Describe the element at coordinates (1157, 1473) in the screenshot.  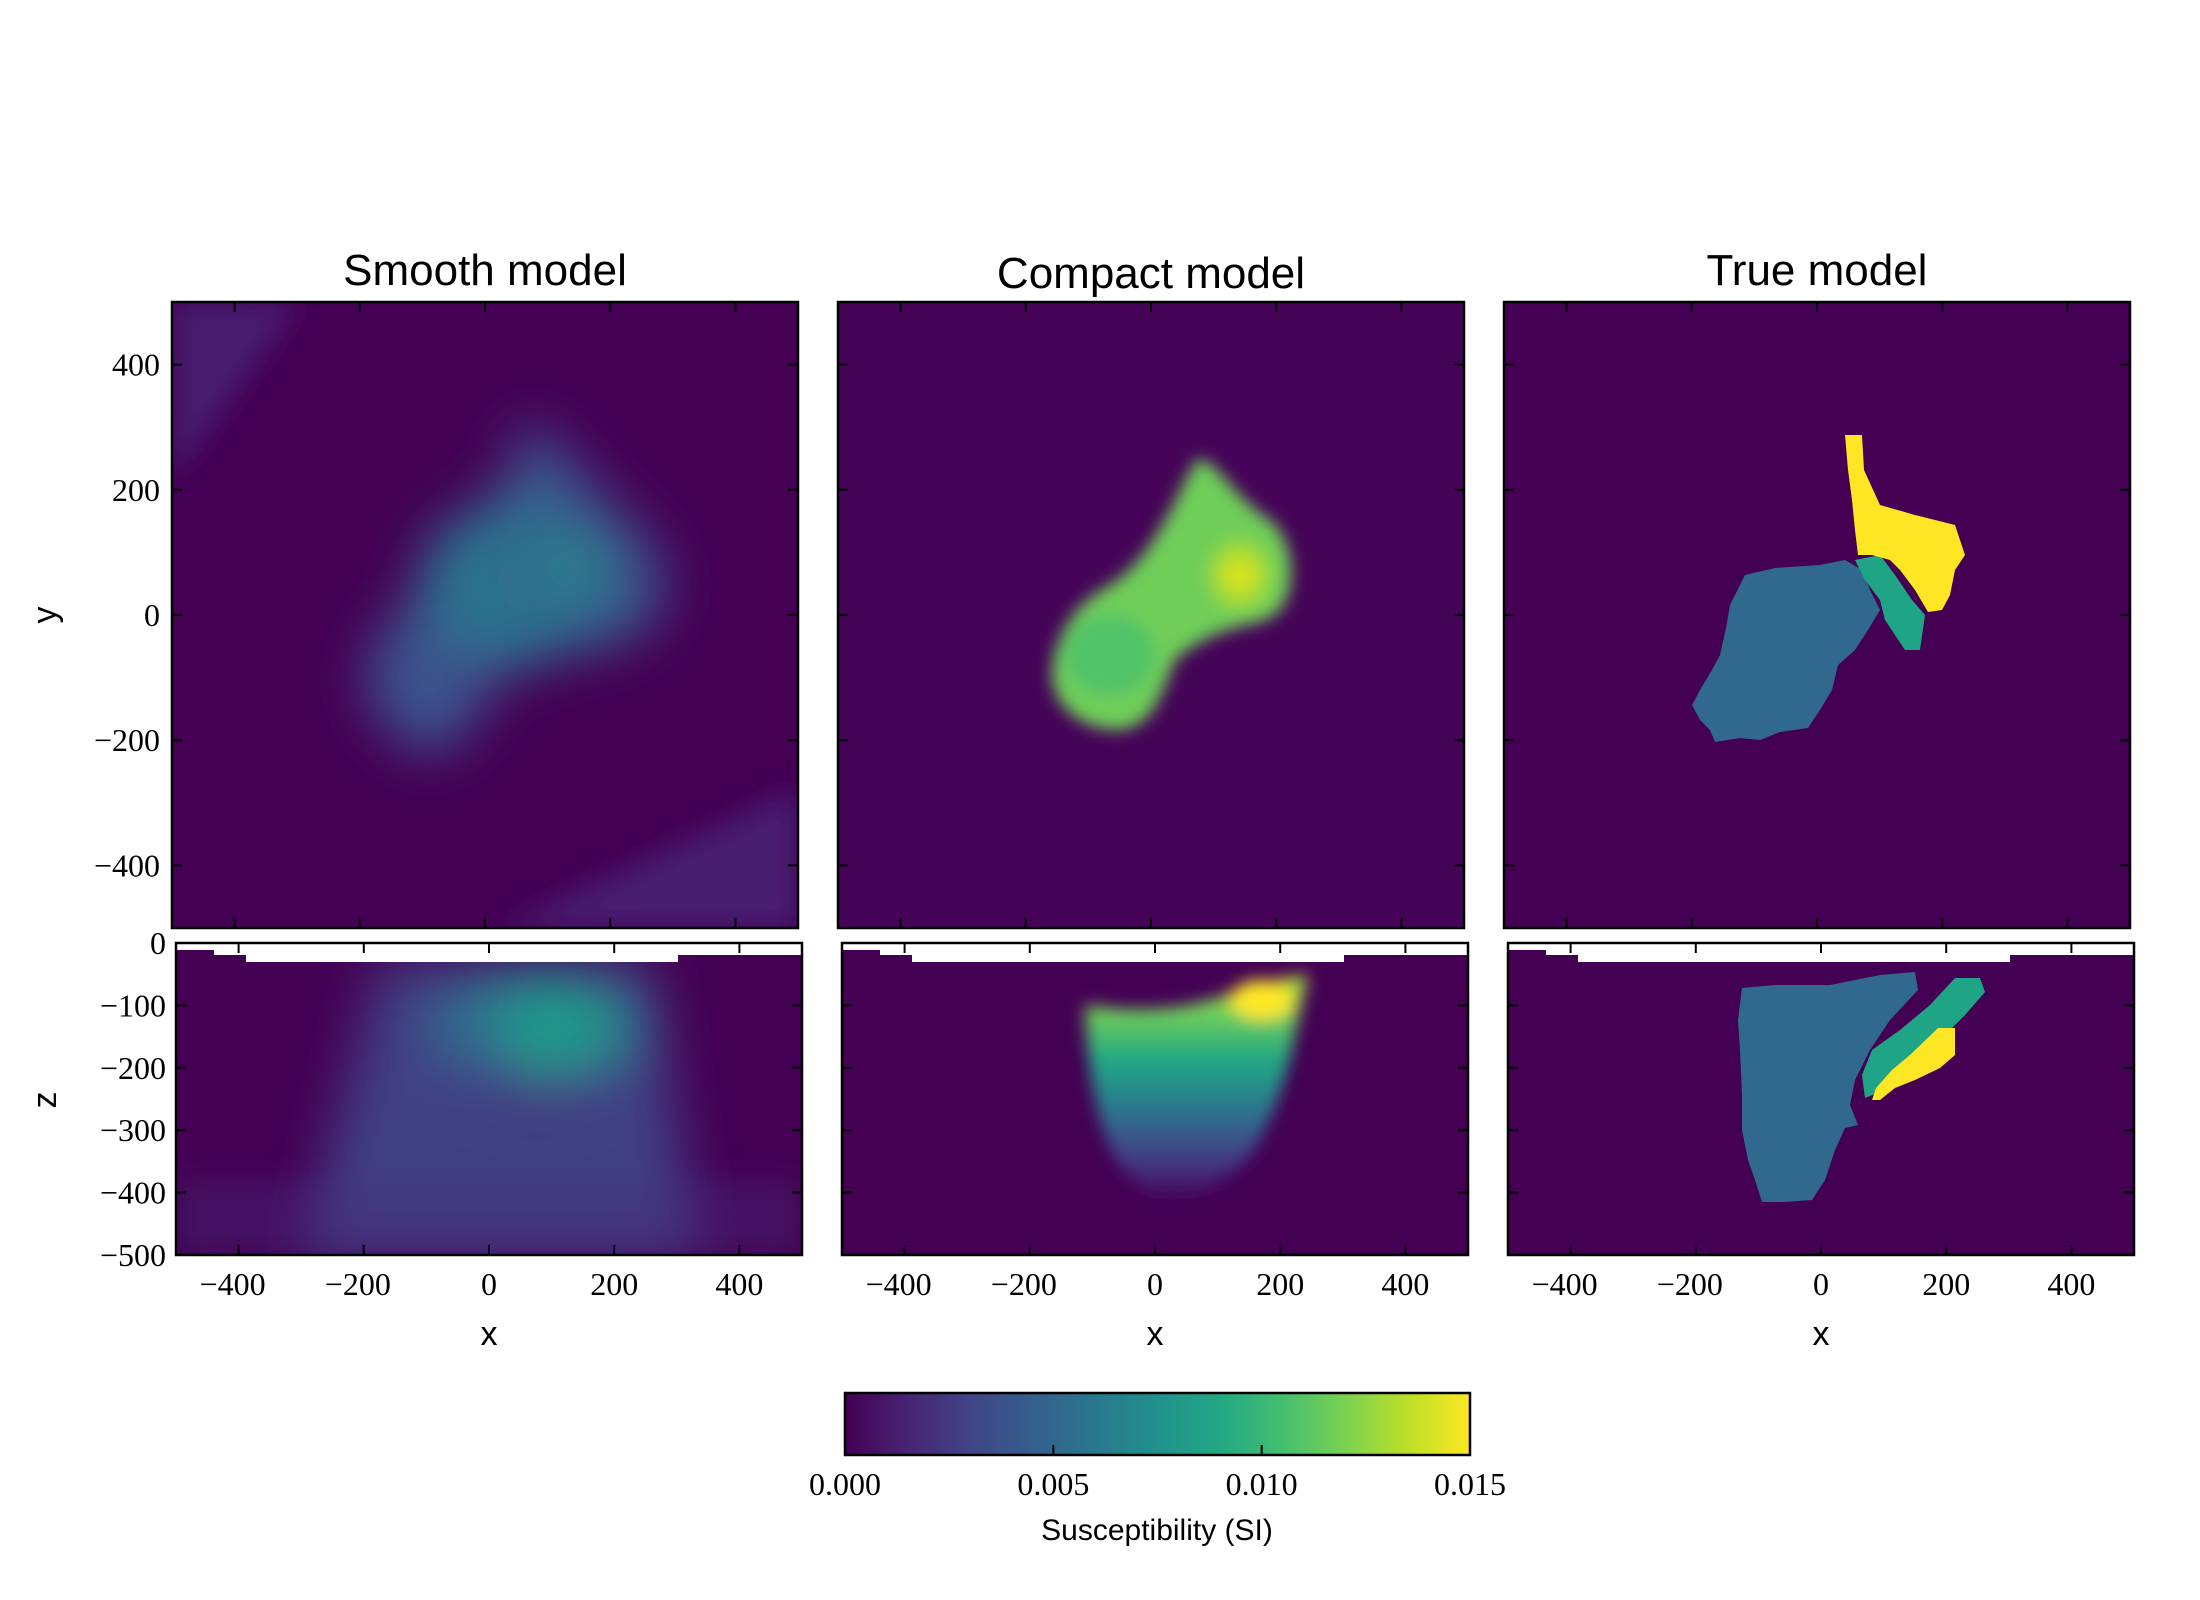
I see `colorbar-tick-group: 0.000 0.005 0.010 0.015` at that location.